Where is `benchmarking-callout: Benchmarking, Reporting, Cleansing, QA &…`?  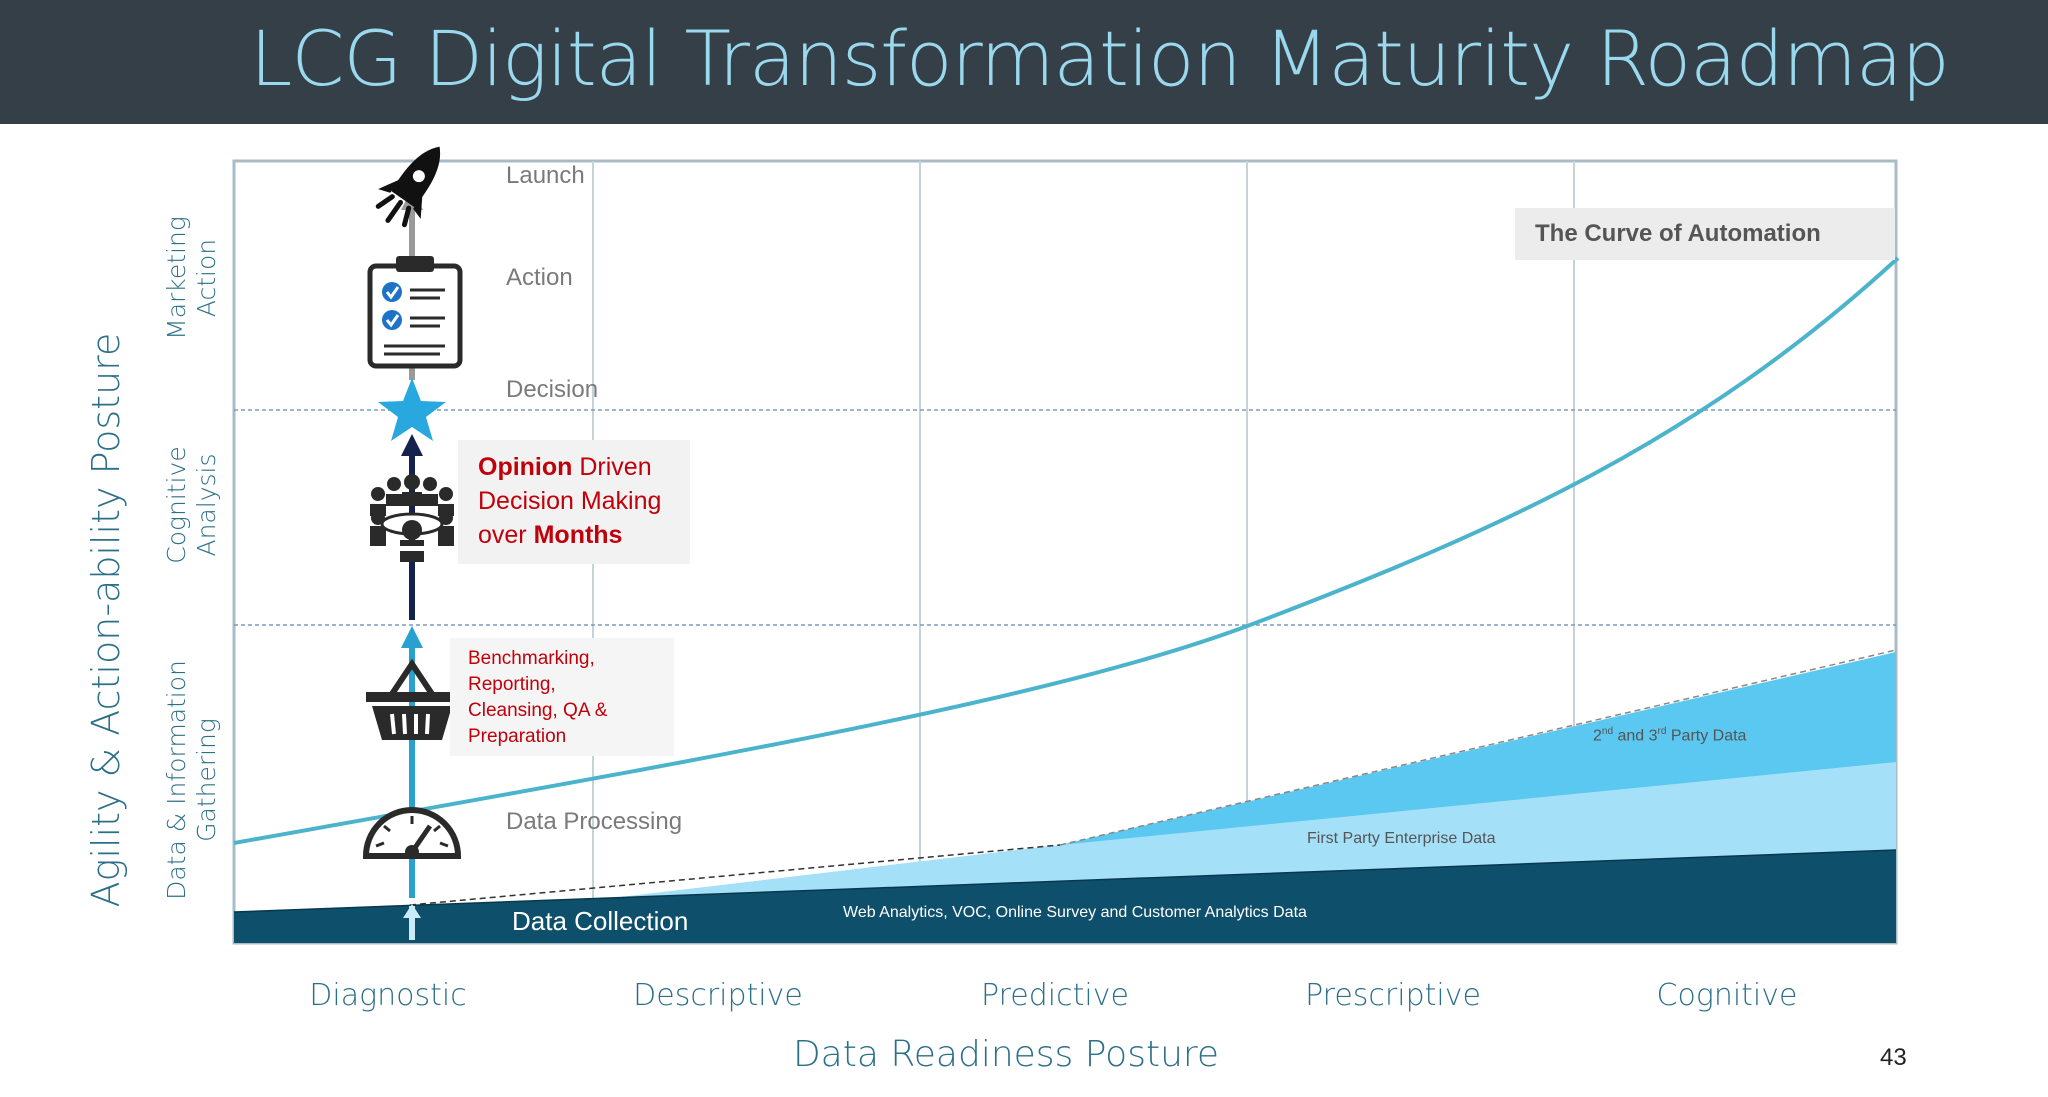
benchmarking-callout: Benchmarking, Reporting, Cleansing, QA &… is located at coordinates (562, 697).